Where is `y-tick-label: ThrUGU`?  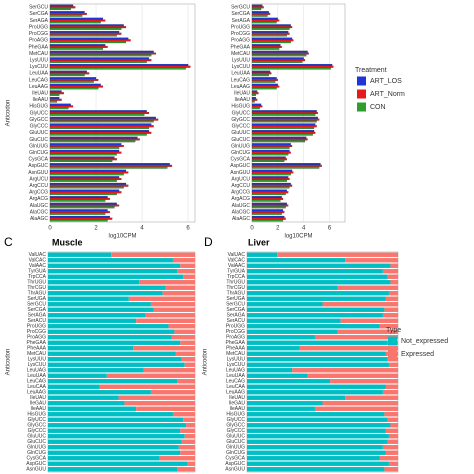
y-tick-label: ThrUGU is located at coordinates (36, 283).